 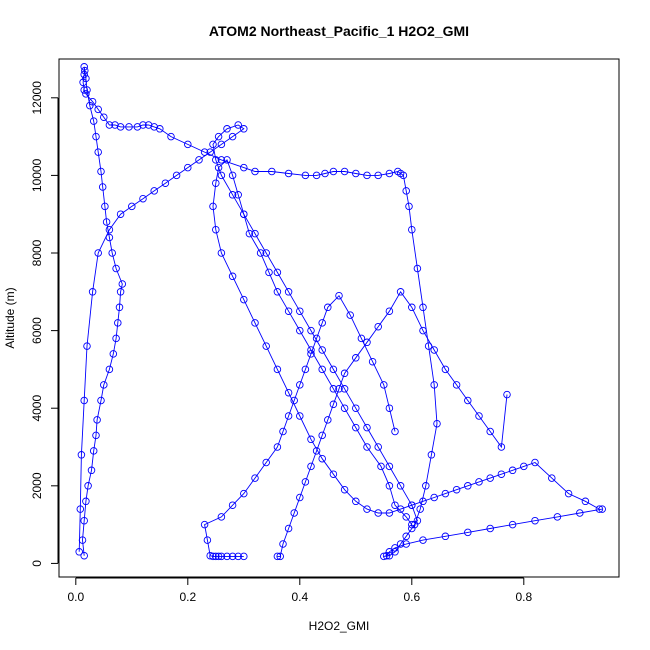 I want to click on y-axis: 0 2000 4000 6000 8000 10000 12000, so click(x=44, y=324).